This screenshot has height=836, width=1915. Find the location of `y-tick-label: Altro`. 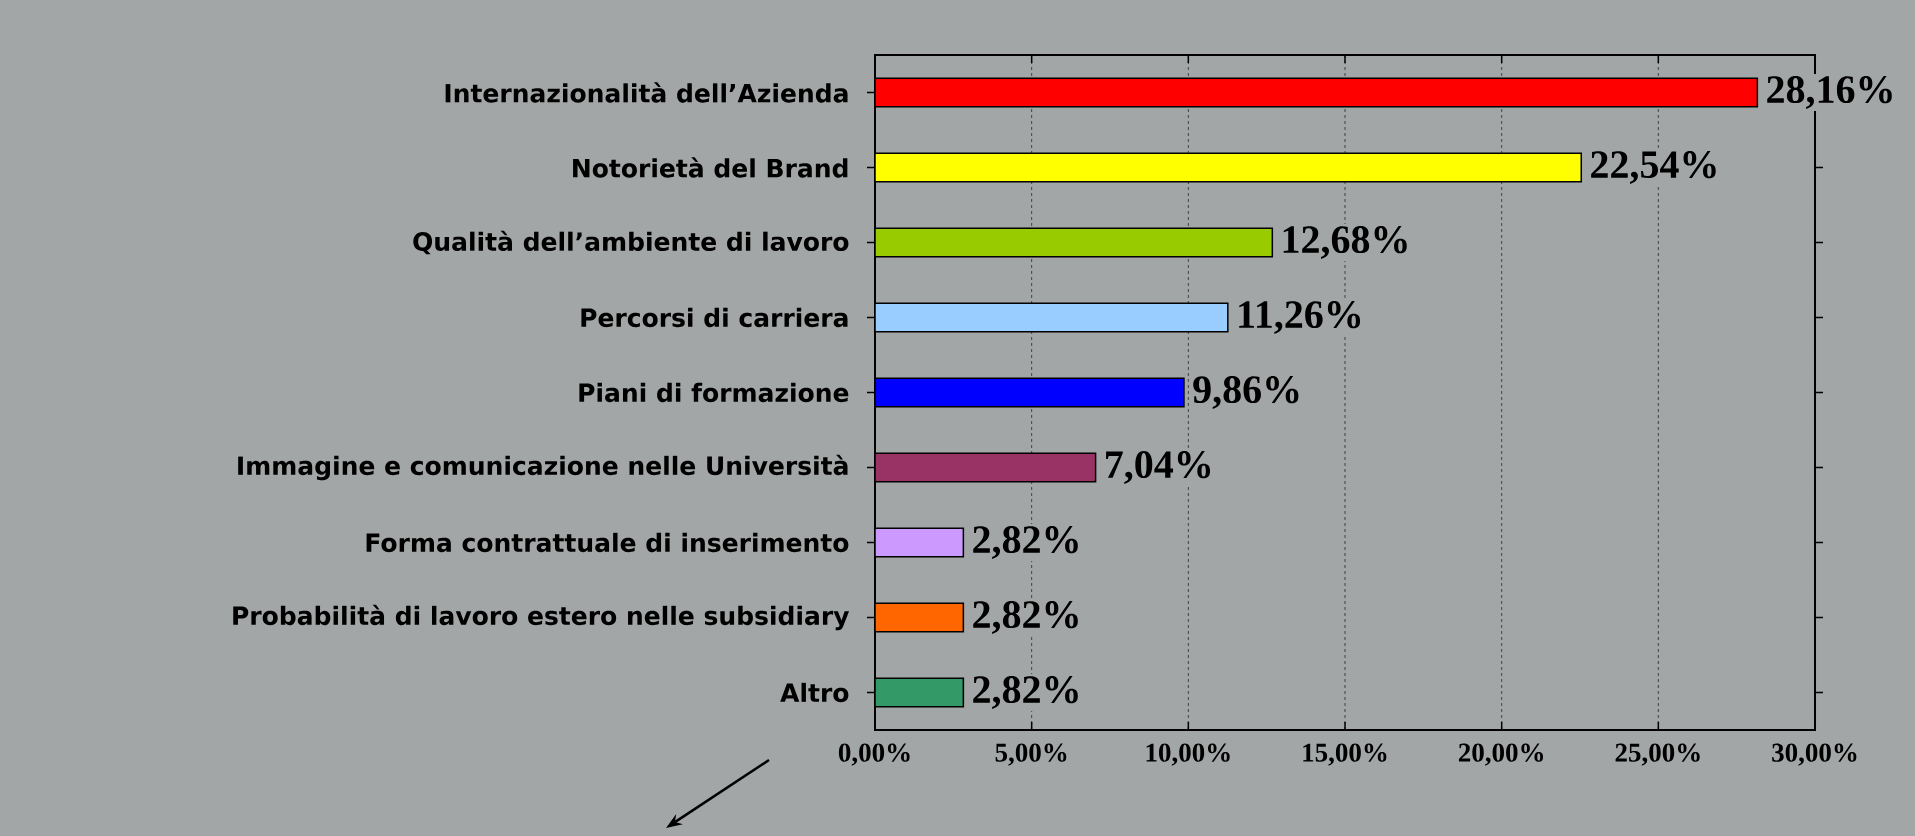

y-tick-label: Altro is located at coordinates (814, 692).